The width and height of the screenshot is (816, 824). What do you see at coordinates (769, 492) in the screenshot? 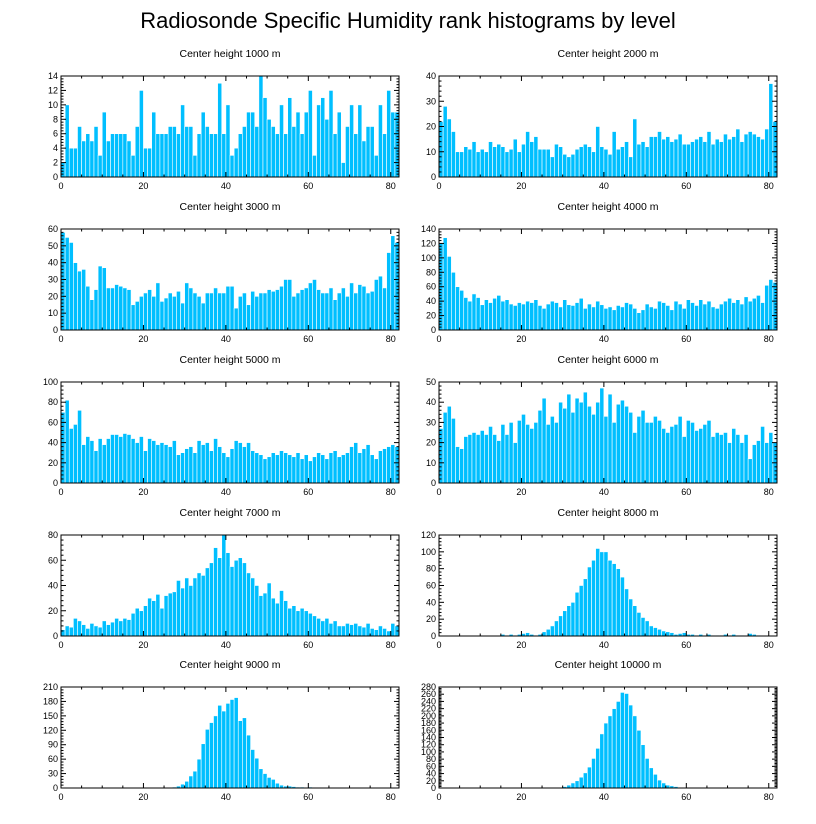
I see `x-tick-label: 80` at bounding box center [769, 492].